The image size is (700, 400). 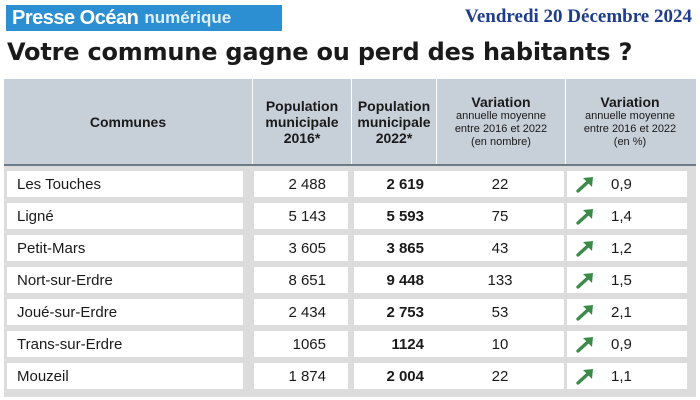 What do you see at coordinates (630, 129) in the screenshot?
I see `header-varp-line3: entre 2016 et 2022` at bounding box center [630, 129].